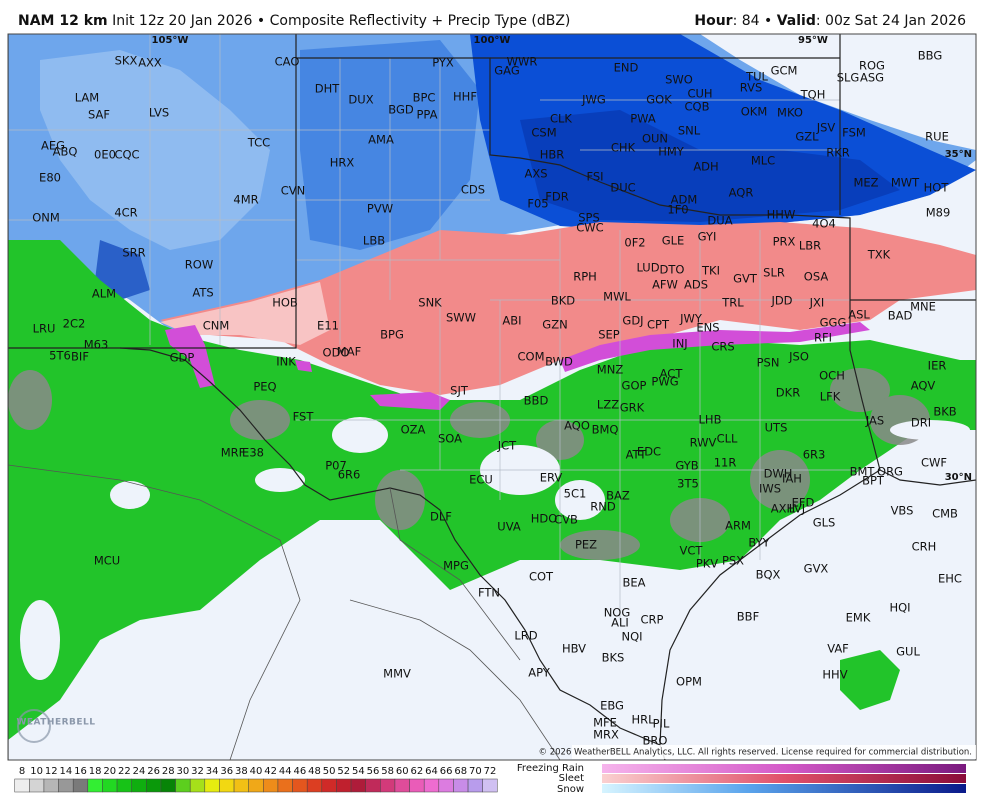  I want to click on station-label: CDS, so click(473, 190).